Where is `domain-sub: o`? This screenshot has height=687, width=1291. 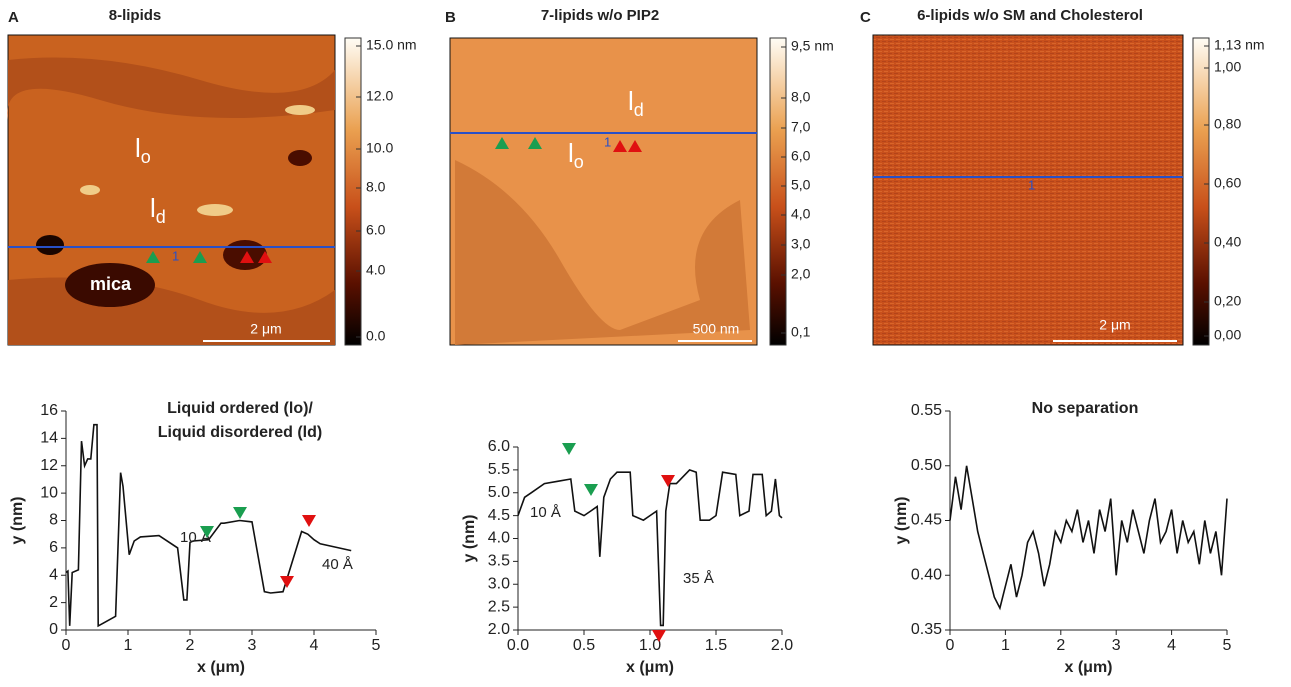 domain-sub: o is located at coordinates (579, 162).